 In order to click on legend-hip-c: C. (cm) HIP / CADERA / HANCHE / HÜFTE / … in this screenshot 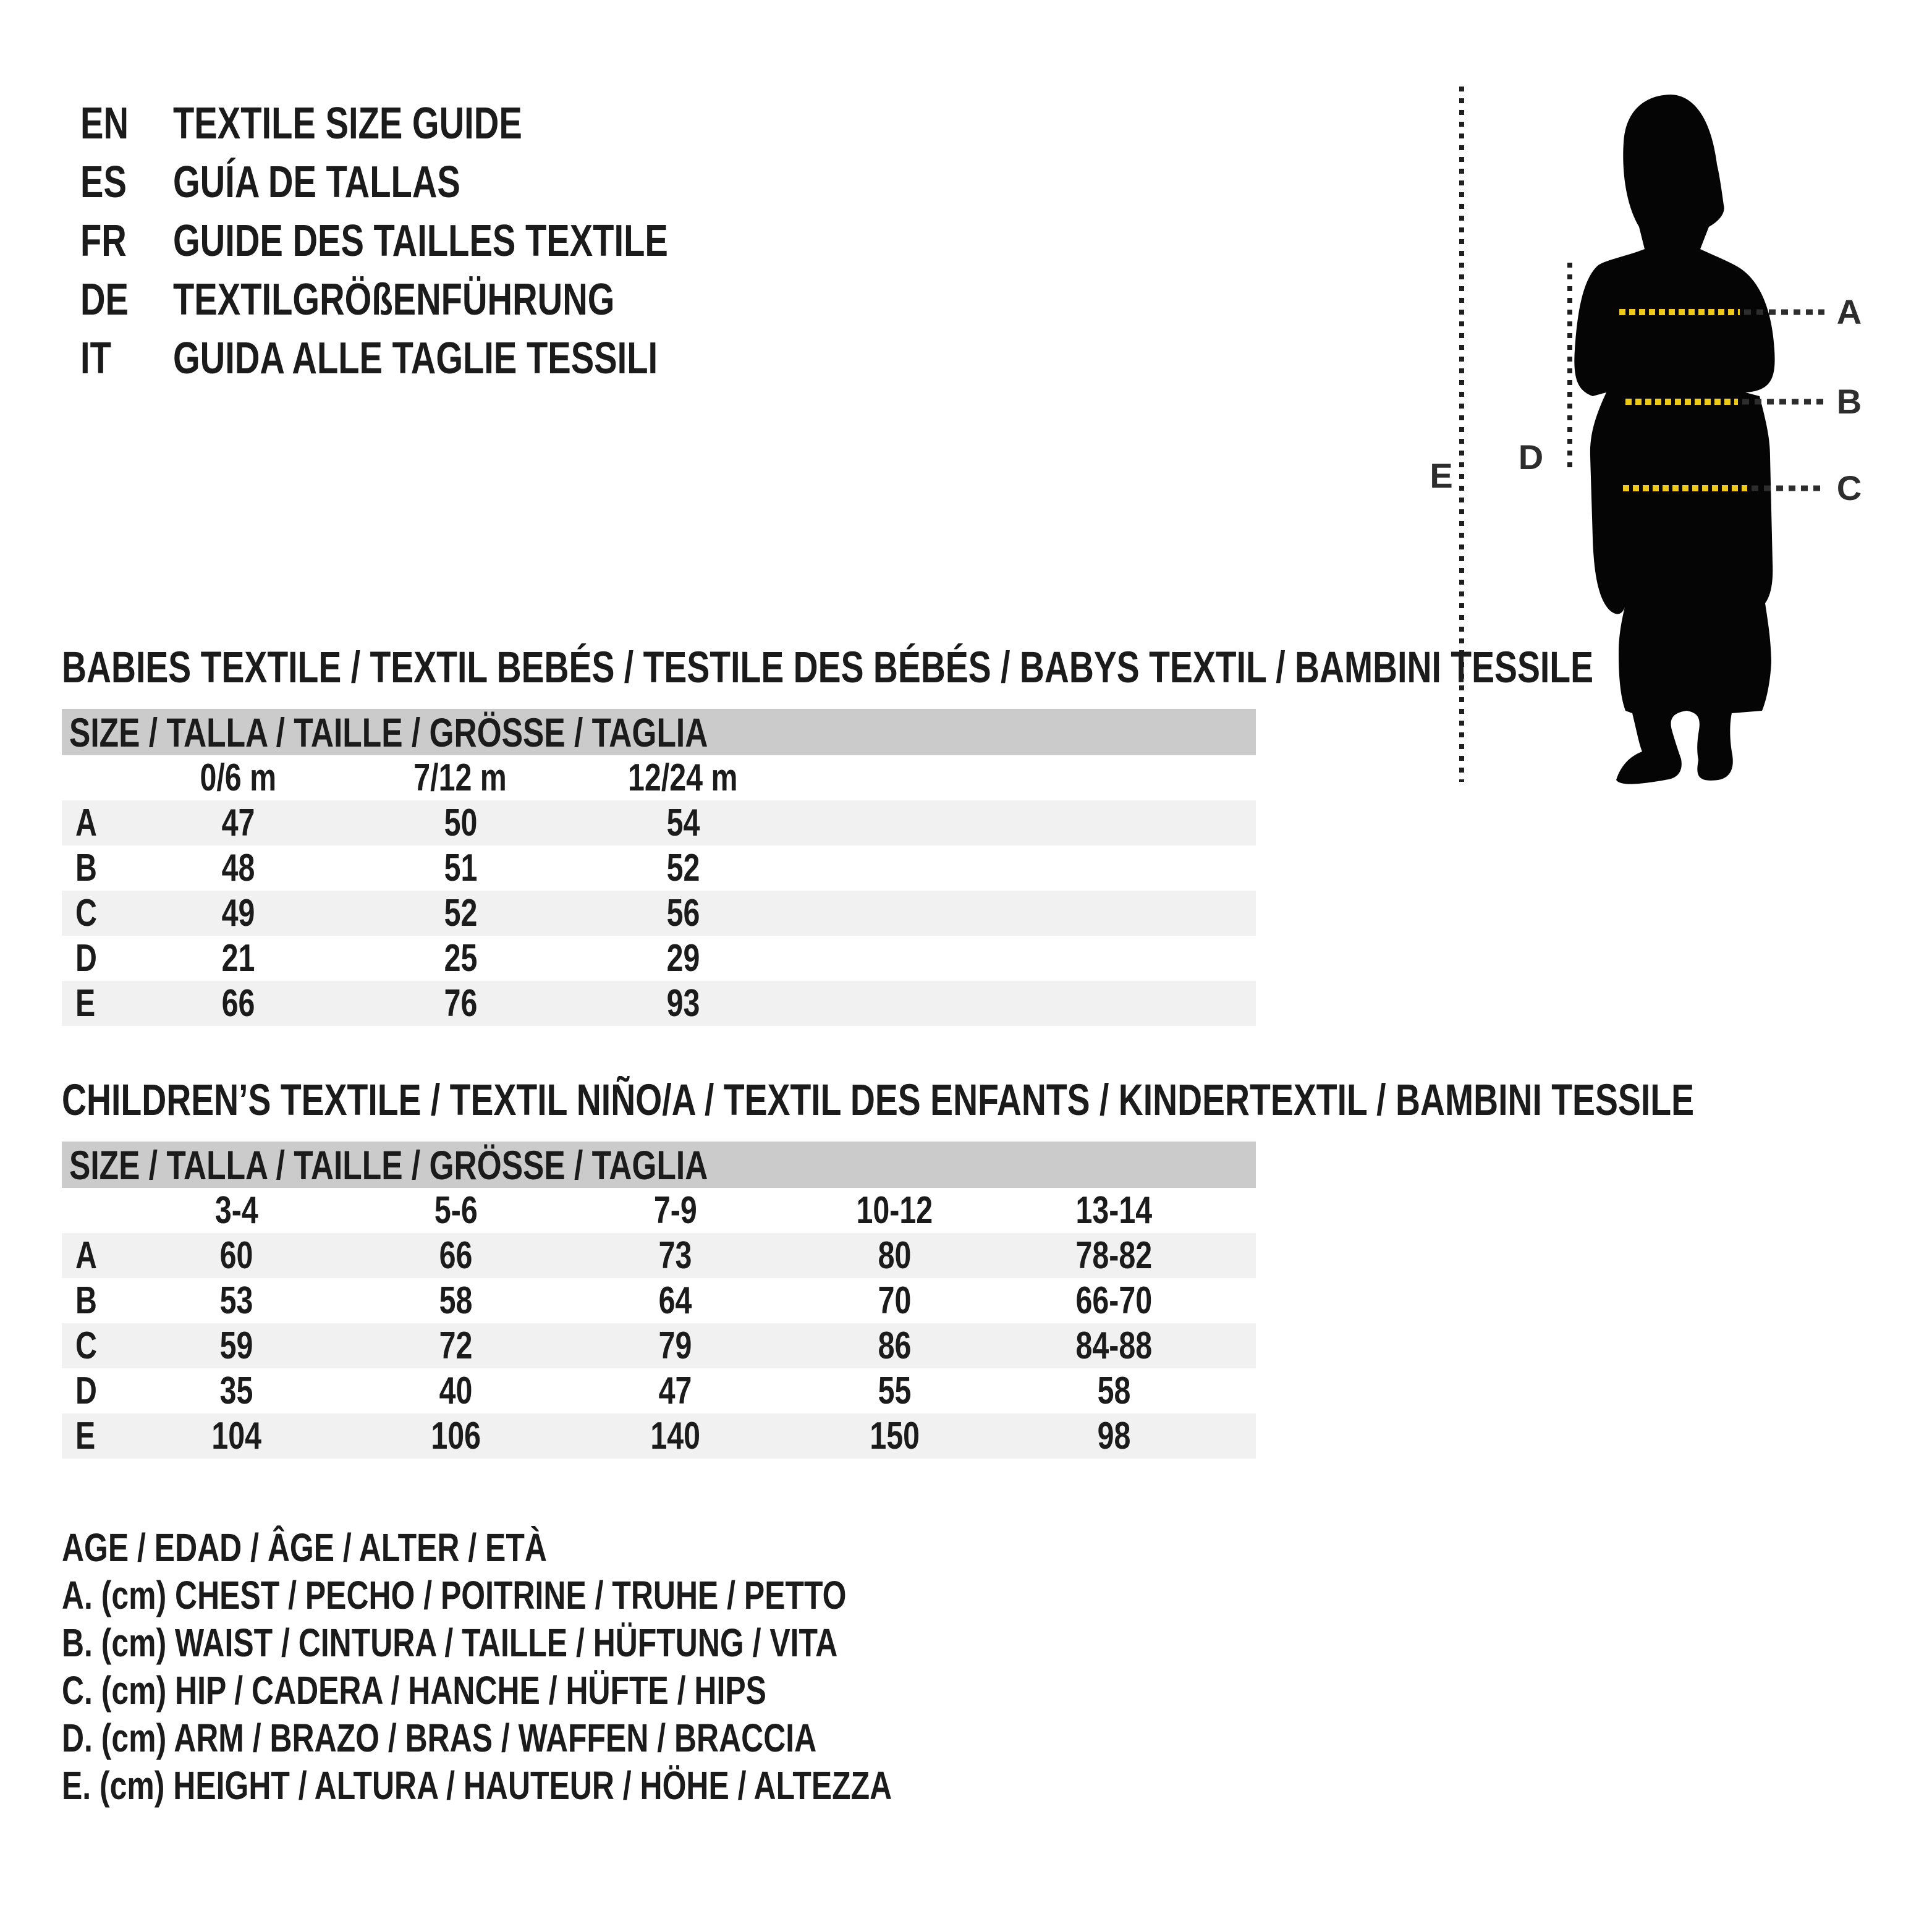, I will do `click(414, 1690)`.